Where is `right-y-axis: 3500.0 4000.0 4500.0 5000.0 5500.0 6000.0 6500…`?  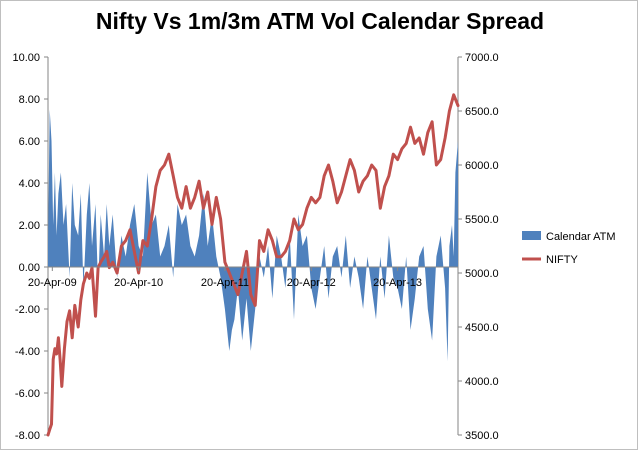 right-y-axis: 3500.0 4000.0 4500.0 5000.0 5500.0 6000.0 6500… is located at coordinates (478, 247).